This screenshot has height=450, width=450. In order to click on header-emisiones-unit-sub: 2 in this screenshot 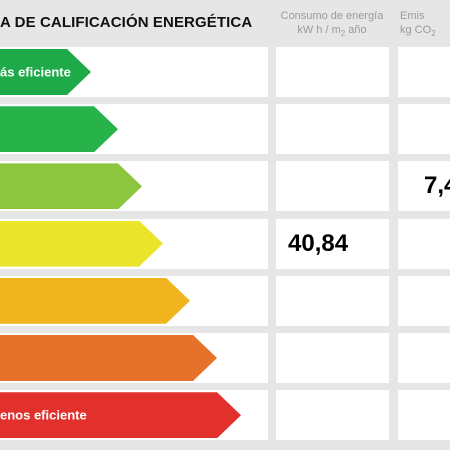, I will do `click(433, 34)`.